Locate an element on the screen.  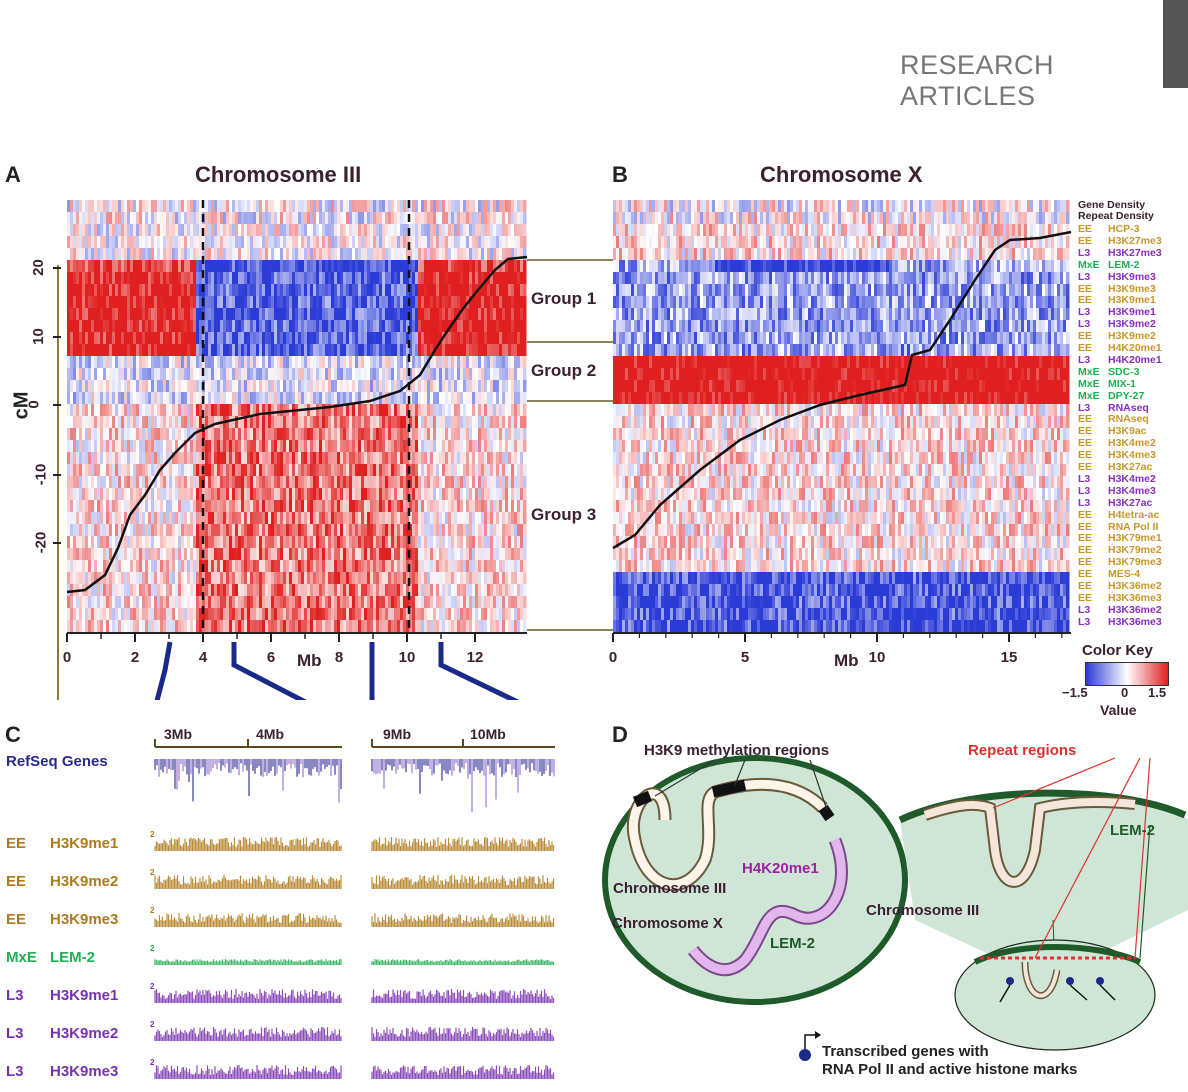
x-tick-label: 4 is located at coordinates (203, 657).